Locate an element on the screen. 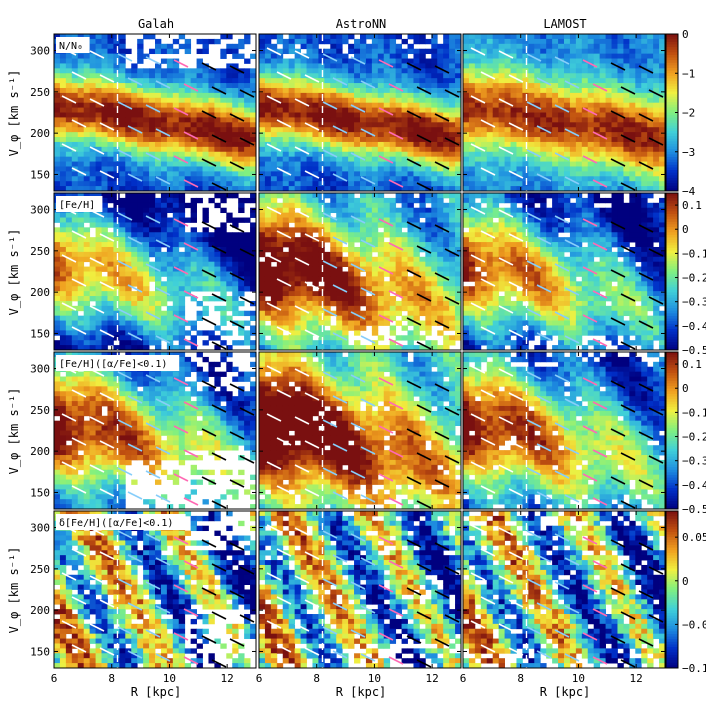  colorbar-segment is located at coordinates (672, 80).